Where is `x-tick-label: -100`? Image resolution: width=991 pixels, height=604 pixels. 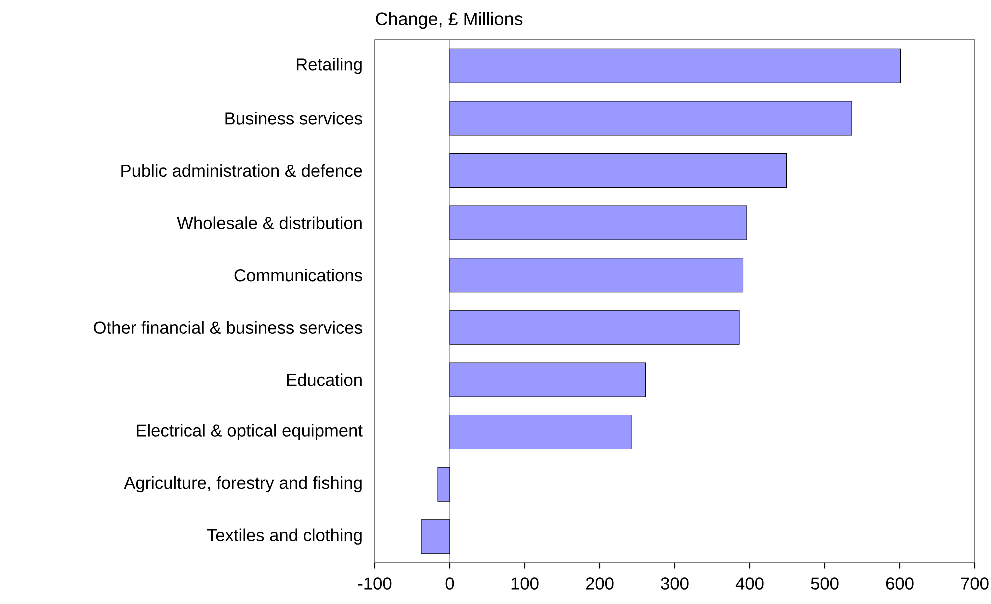
x-tick-label: -100 is located at coordinates (375, 584).